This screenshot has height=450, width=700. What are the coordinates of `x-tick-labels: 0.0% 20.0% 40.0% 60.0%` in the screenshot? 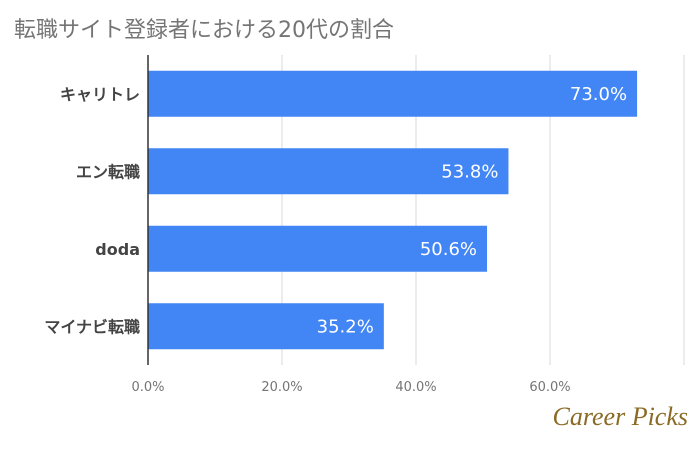 It's located at (350, 387).